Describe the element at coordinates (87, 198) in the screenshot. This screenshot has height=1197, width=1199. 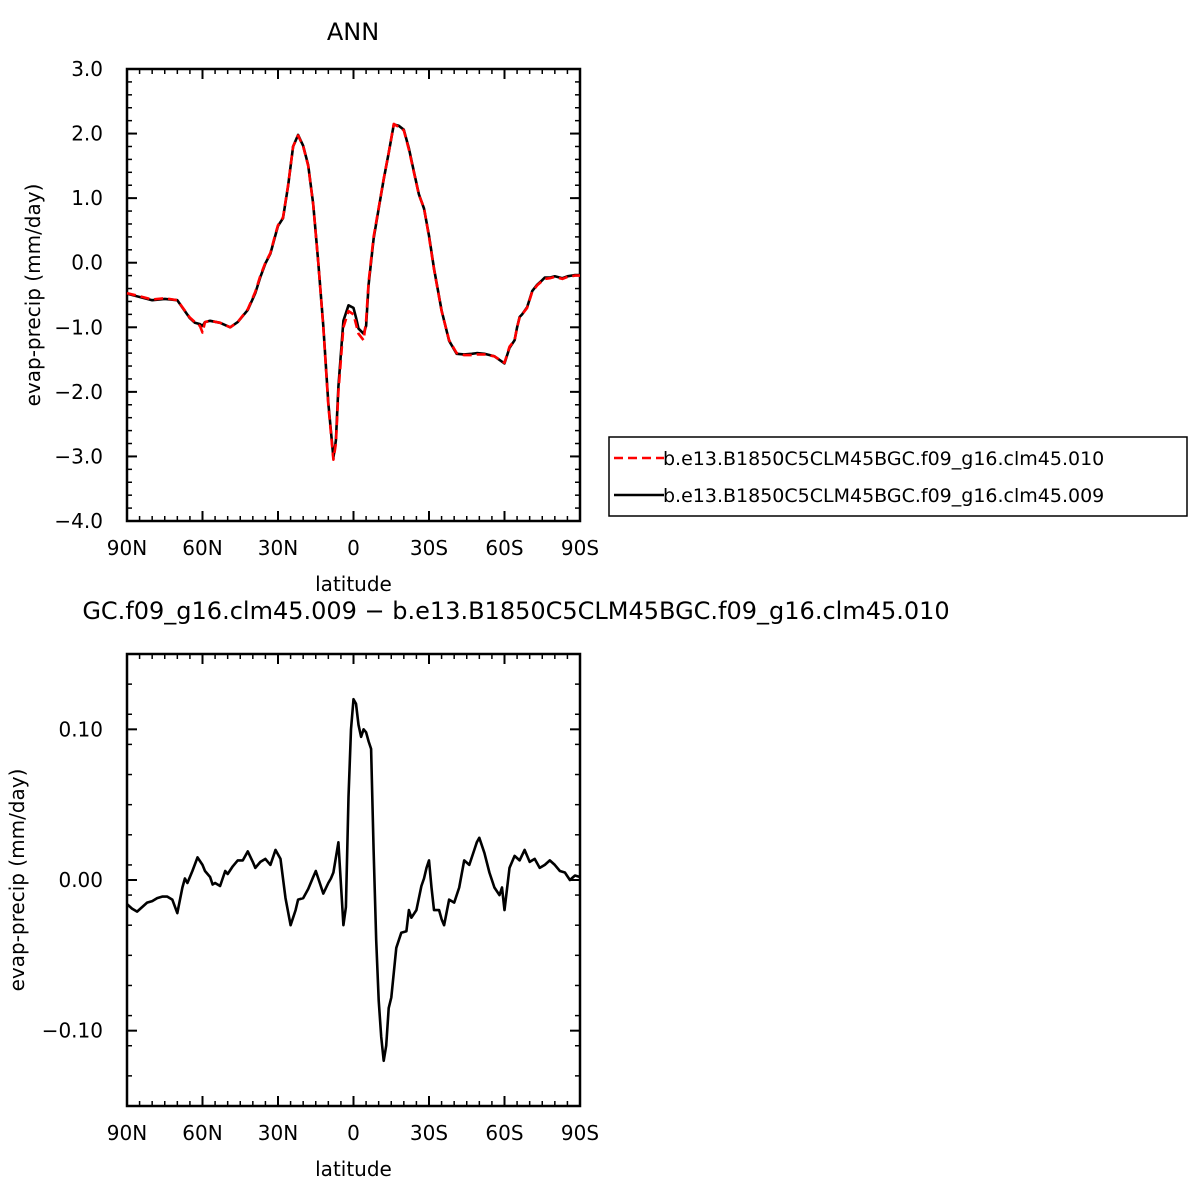
I see `y-tick-label: 1.0` at that location.